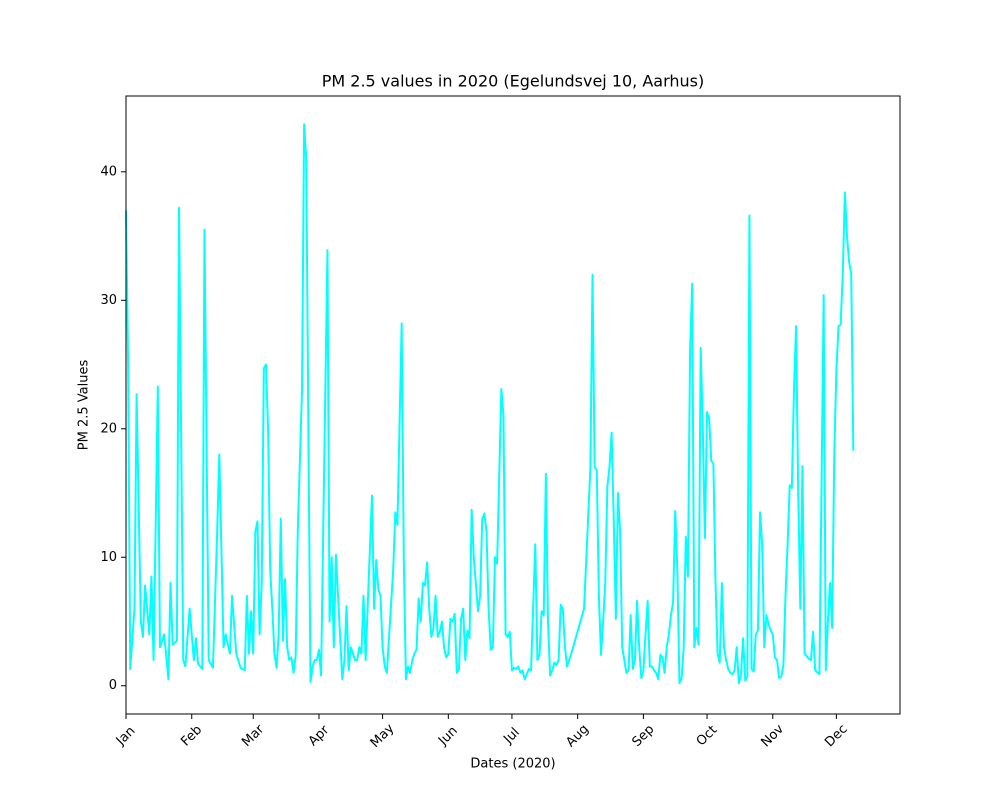  What do you see at coordinates (448, 737) in the screenshot?
I see `x-tick-label: Jun` at bounding box center [448, 737].